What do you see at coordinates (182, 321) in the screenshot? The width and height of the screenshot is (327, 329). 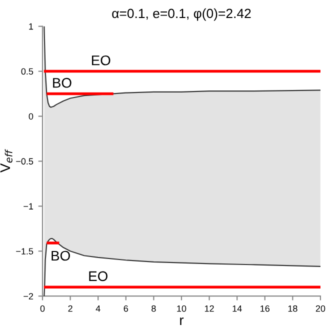 I see `x-axis-title: r` at bounding box center [182, 321].